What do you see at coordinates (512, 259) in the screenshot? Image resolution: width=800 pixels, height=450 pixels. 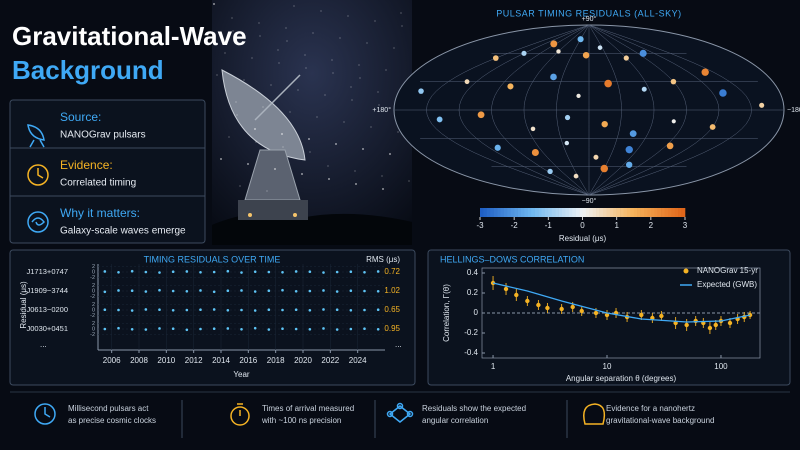 I see `chart-title: HELLINGS–DOWS CORRELATION` at bounding box center [512, 259].